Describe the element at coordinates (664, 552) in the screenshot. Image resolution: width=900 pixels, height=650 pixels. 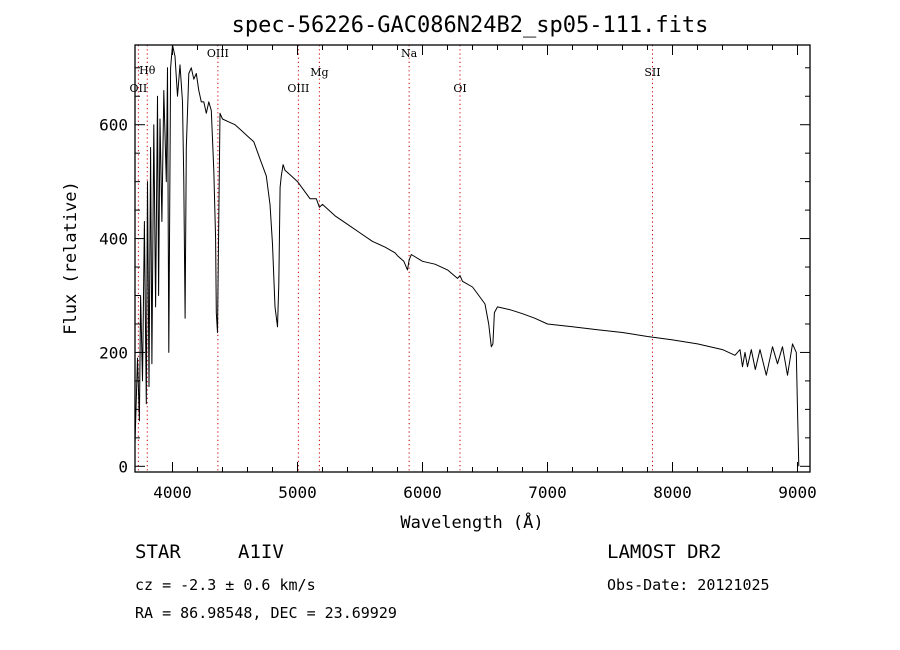
I see `survey-label: LAMOST DR2` at that location.